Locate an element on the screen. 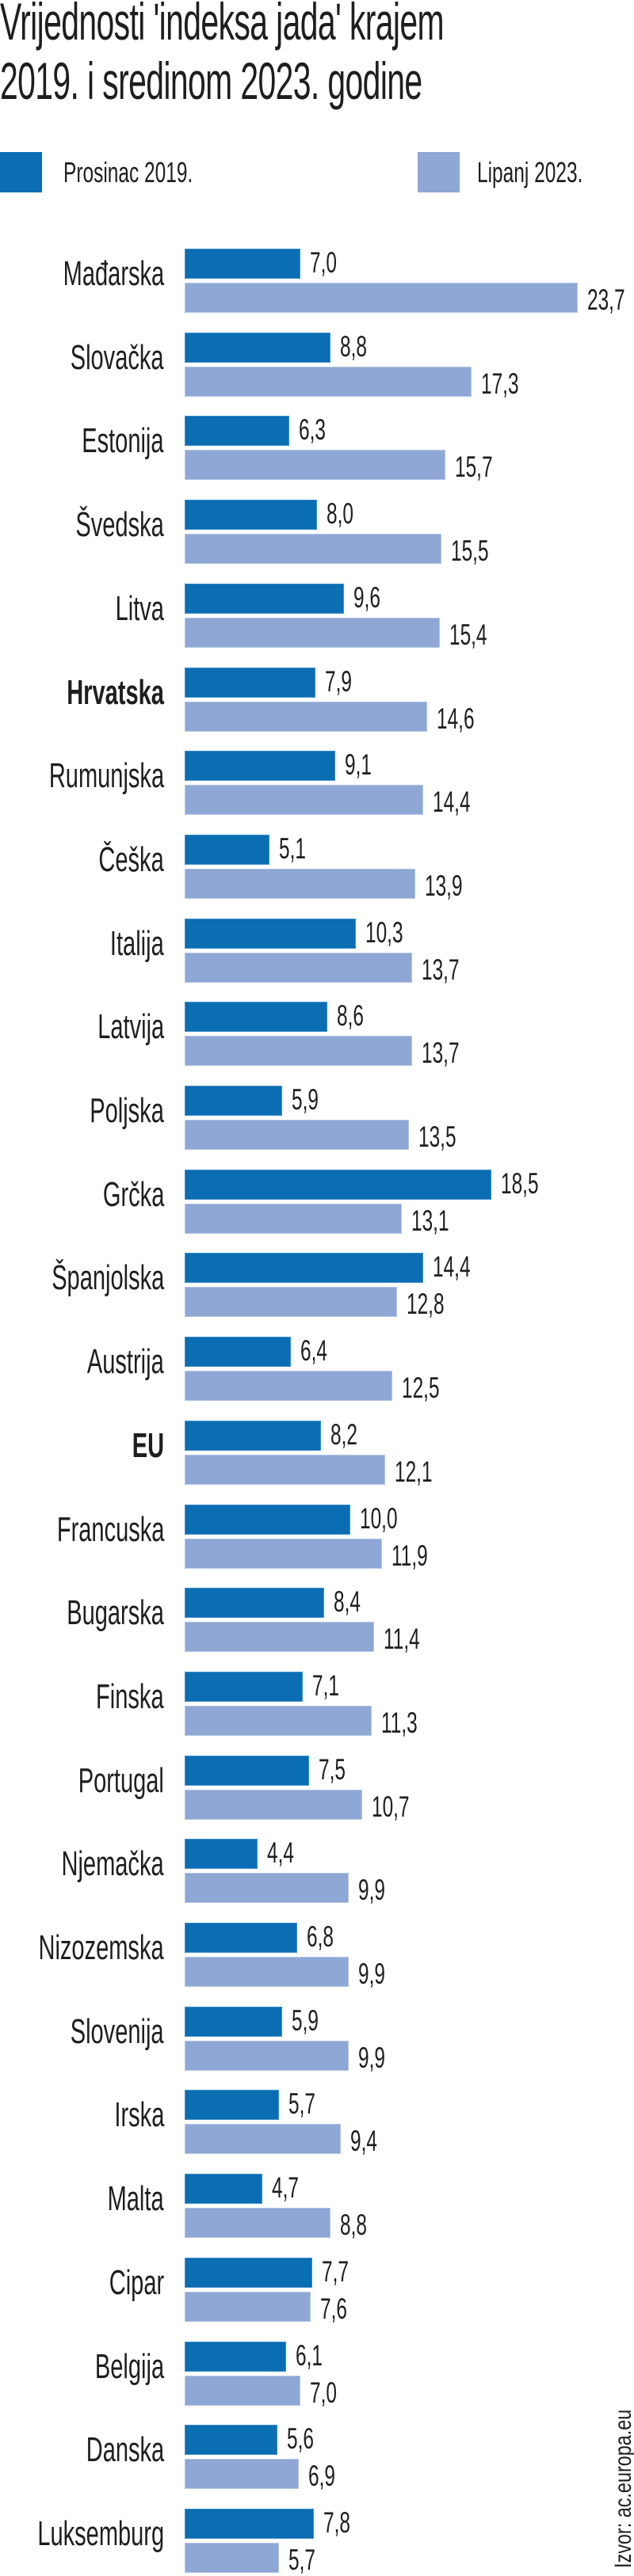  bar-eu-prosinac-2019 is located at coordinates (253, 1435).